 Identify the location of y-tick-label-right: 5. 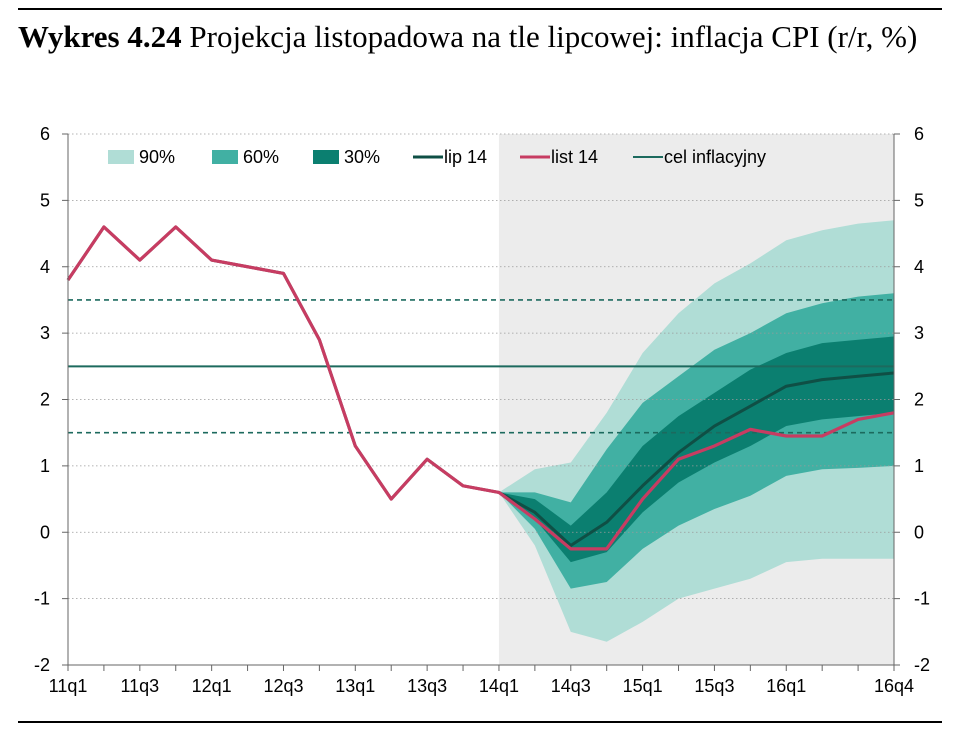
(919, 200).